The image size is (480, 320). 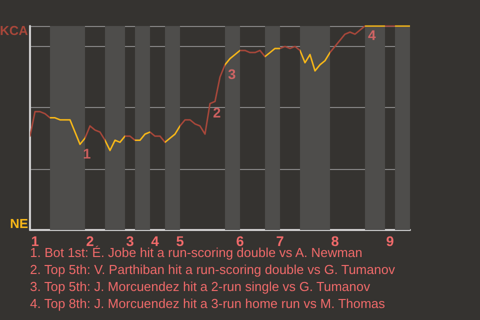 What do you see at coordinates (87, 153) in the screenshot?
I see `annotation: 1` at bounding box center [87, 153].